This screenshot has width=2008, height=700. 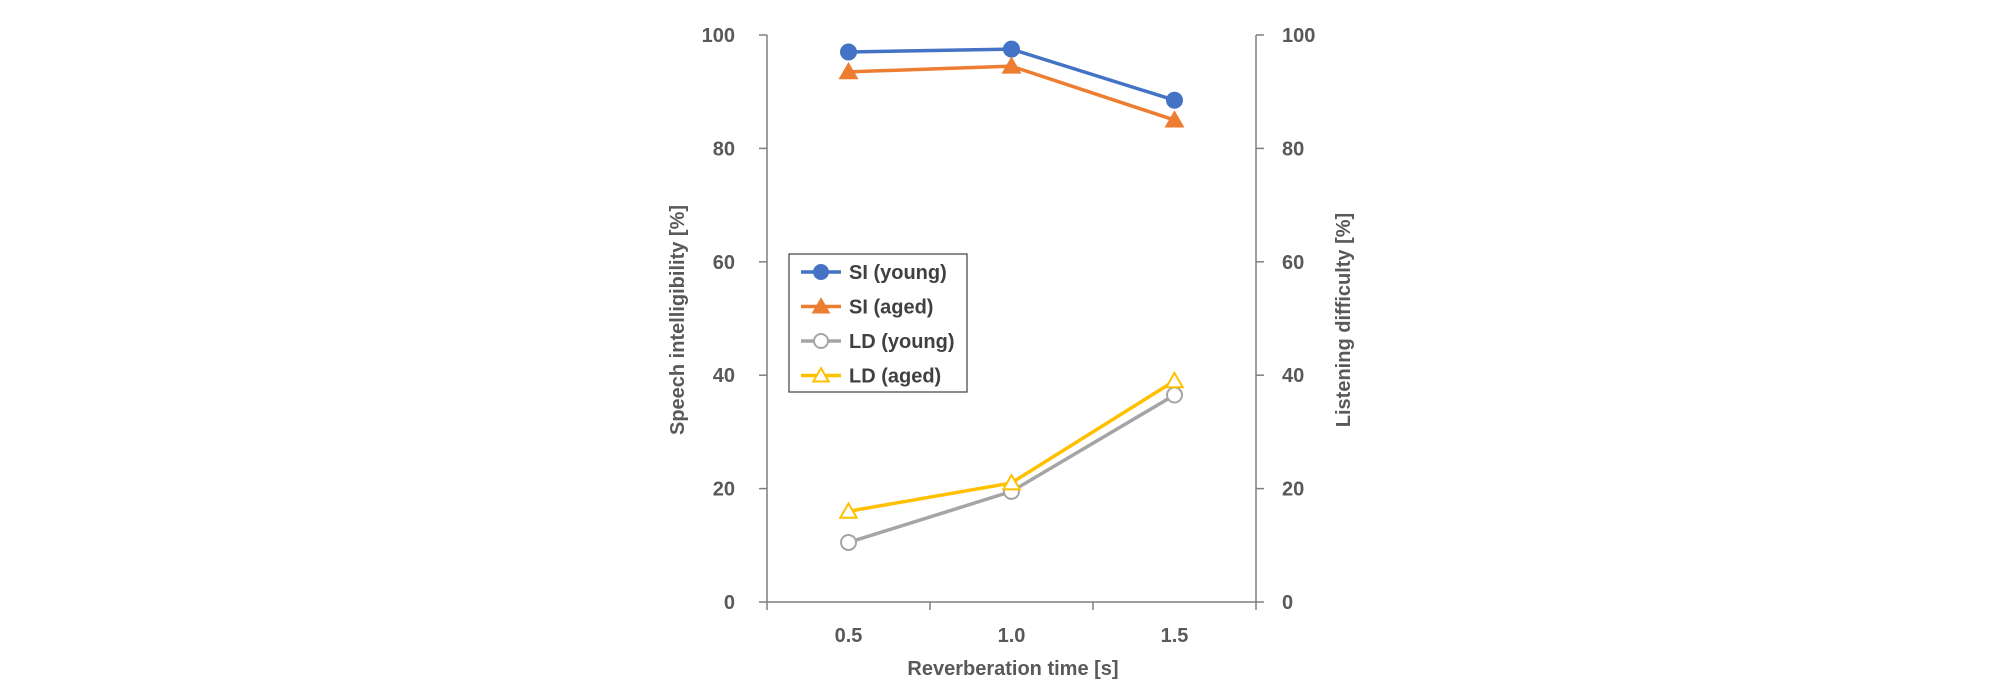 I want to click on y-axis-right: 0 20 40 60 80 100, so click(x=1285, y=319).